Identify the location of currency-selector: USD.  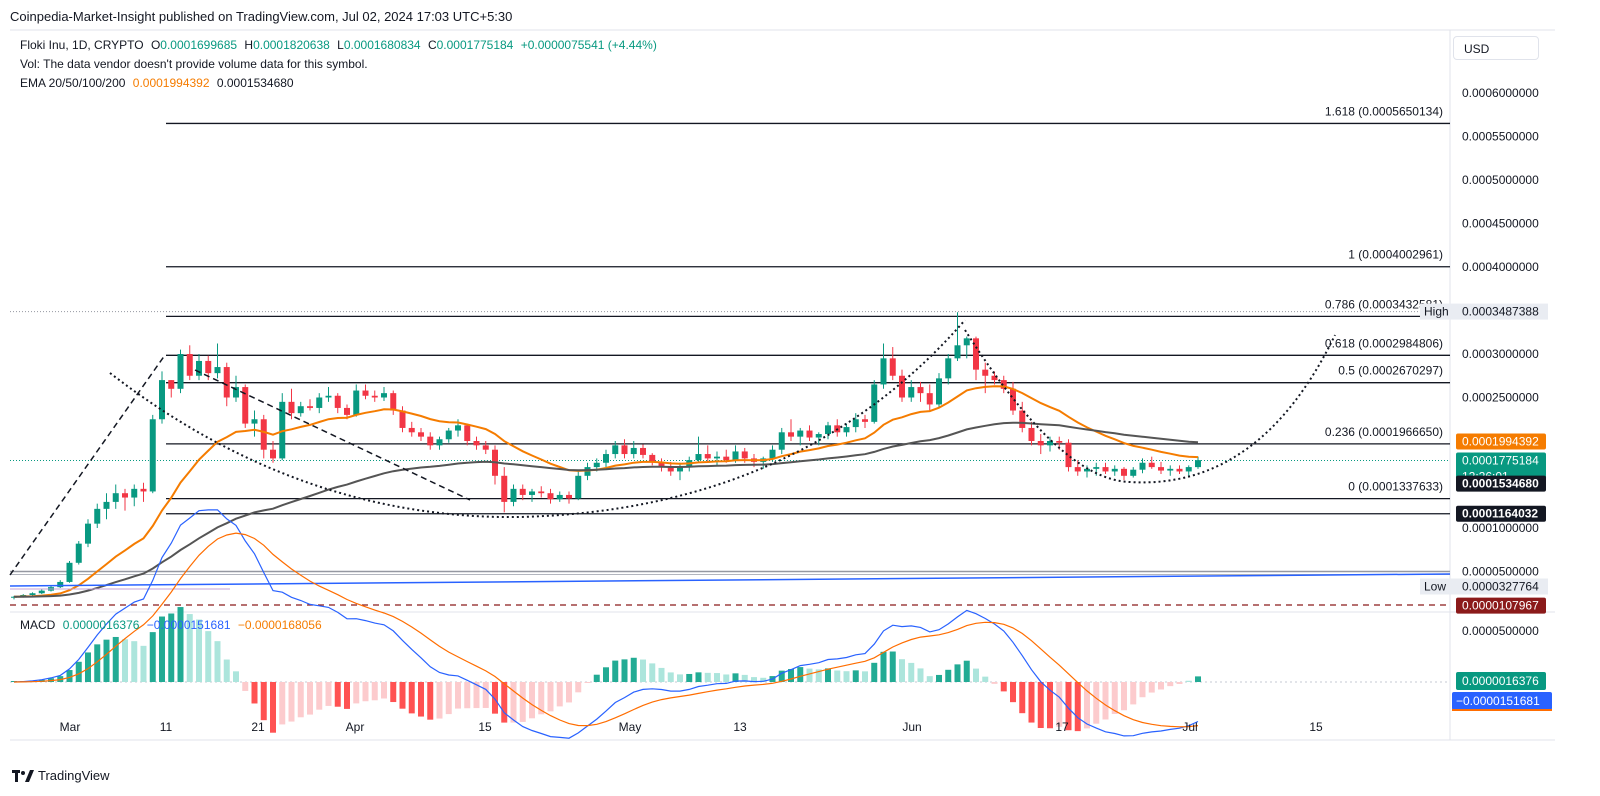
(1496, 48).